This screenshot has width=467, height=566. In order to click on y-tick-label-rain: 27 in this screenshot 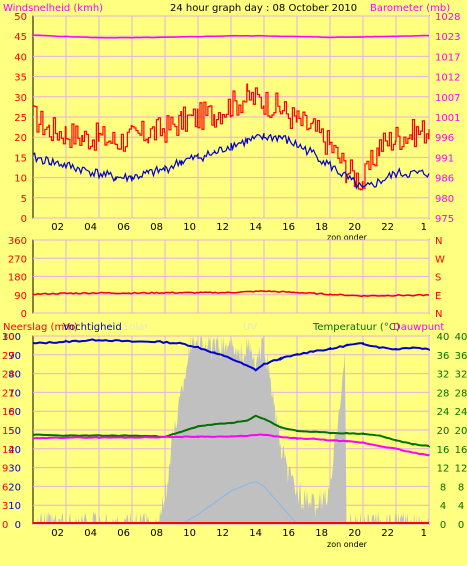, I will do `click(8, 356)`.